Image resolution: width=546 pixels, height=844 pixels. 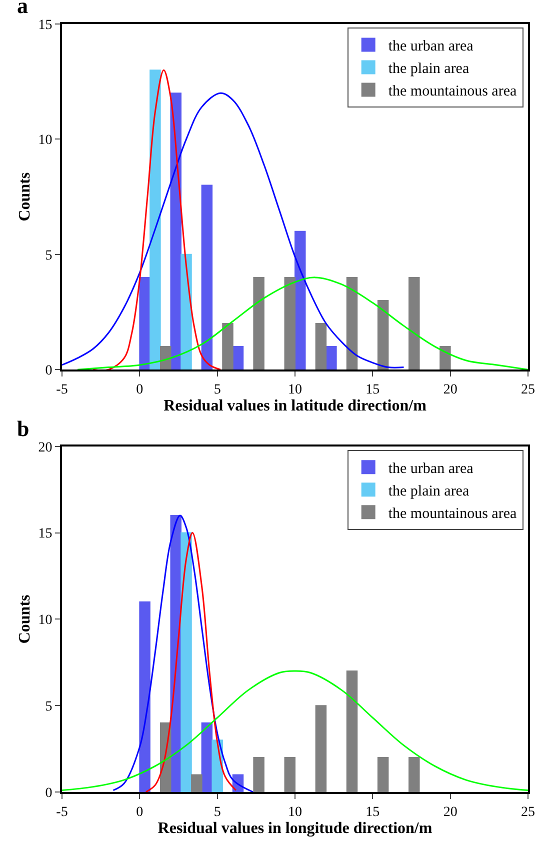 I want to click on chart-title: b, so click(x=23, y=428).